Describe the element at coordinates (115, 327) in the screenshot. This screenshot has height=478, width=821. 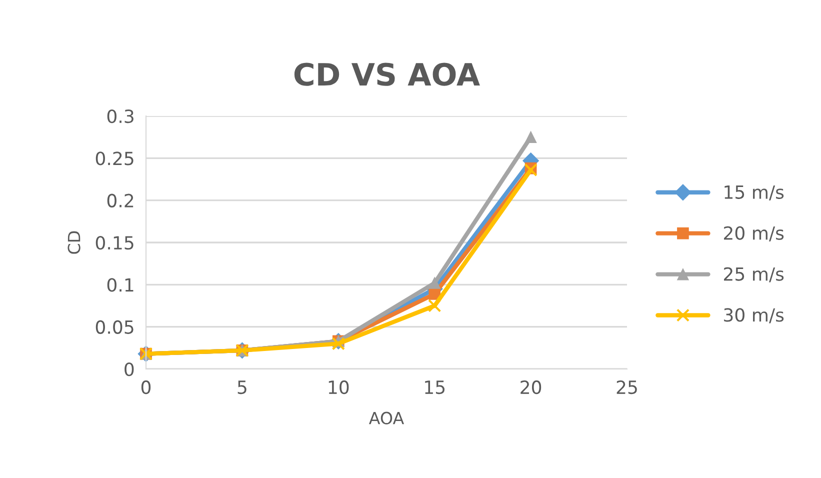
I see `y-tick-label: 0.05` at that location.